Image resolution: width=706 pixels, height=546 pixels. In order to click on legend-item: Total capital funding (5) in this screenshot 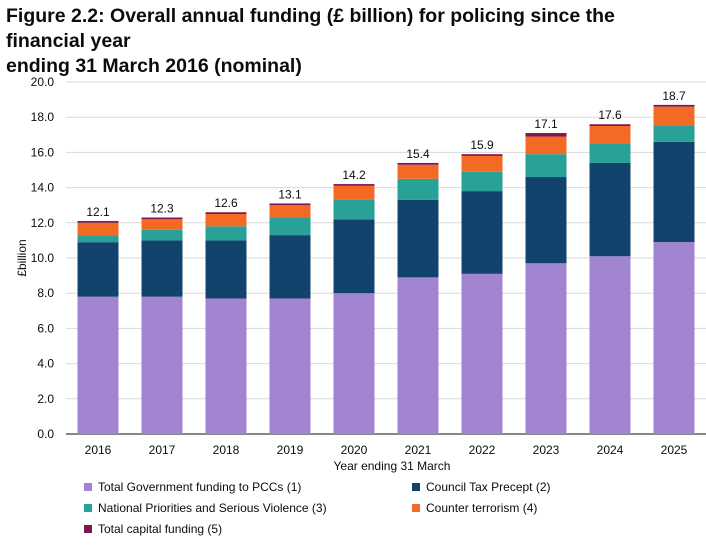, I will do `click(153, 529)`.